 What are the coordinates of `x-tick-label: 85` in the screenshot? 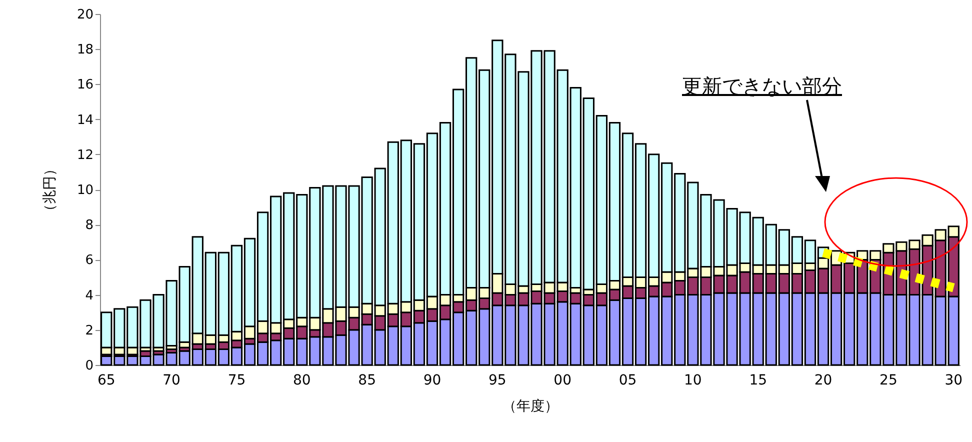 It's located at (367, 380).